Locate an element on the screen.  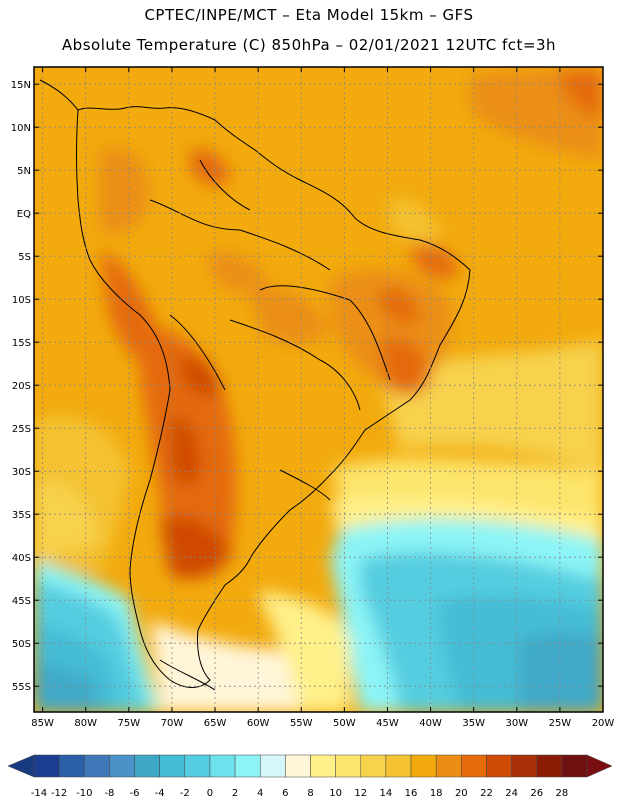
latitude-label: 40S is located at coordinates (21, 558).